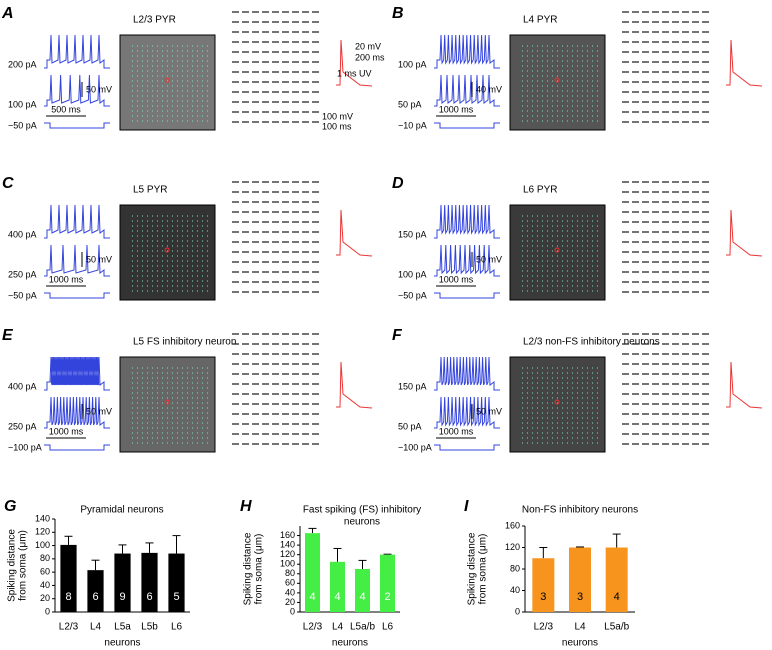  What do you see at coordinates (149, 597) in the screenshot?
I see `n-label: 6` at bounding box center [149, 597].